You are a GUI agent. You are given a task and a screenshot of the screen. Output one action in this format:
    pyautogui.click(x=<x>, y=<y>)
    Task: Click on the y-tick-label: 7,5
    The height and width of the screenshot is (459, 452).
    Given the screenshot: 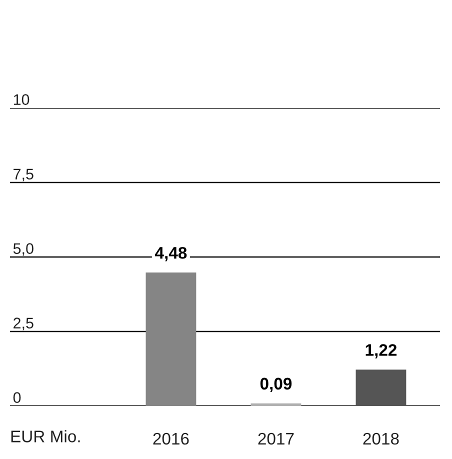 What is the action you would take?
    pyautogui.click(x=24, y=175)
    